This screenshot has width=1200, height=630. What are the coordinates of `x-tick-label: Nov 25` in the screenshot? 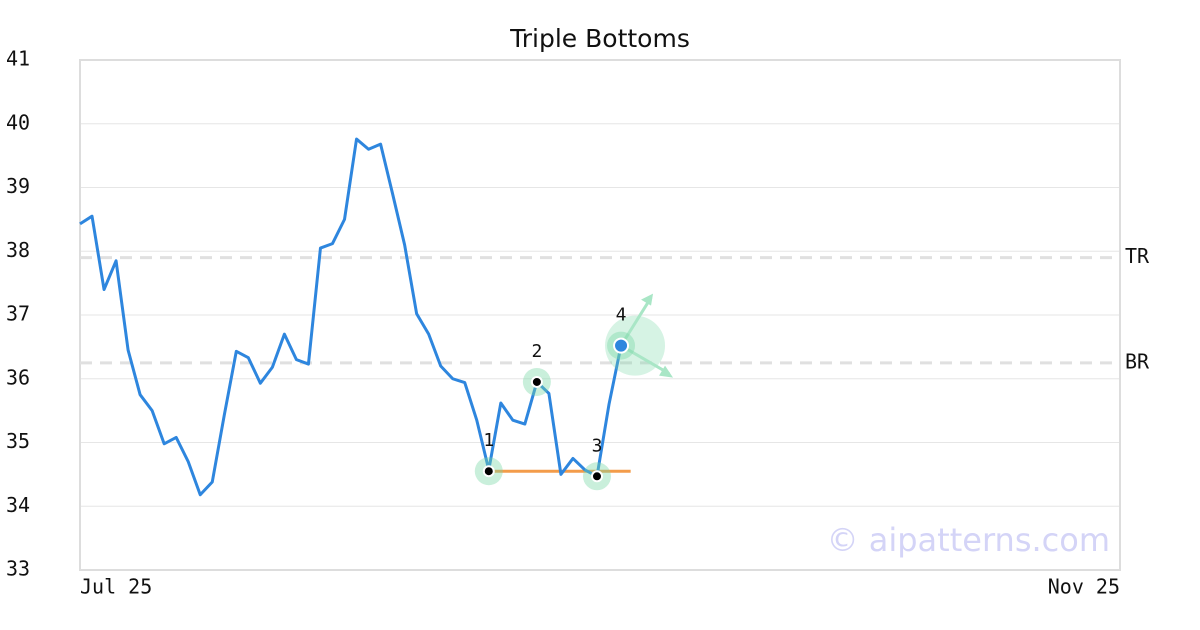 It's located at (1084, 587).